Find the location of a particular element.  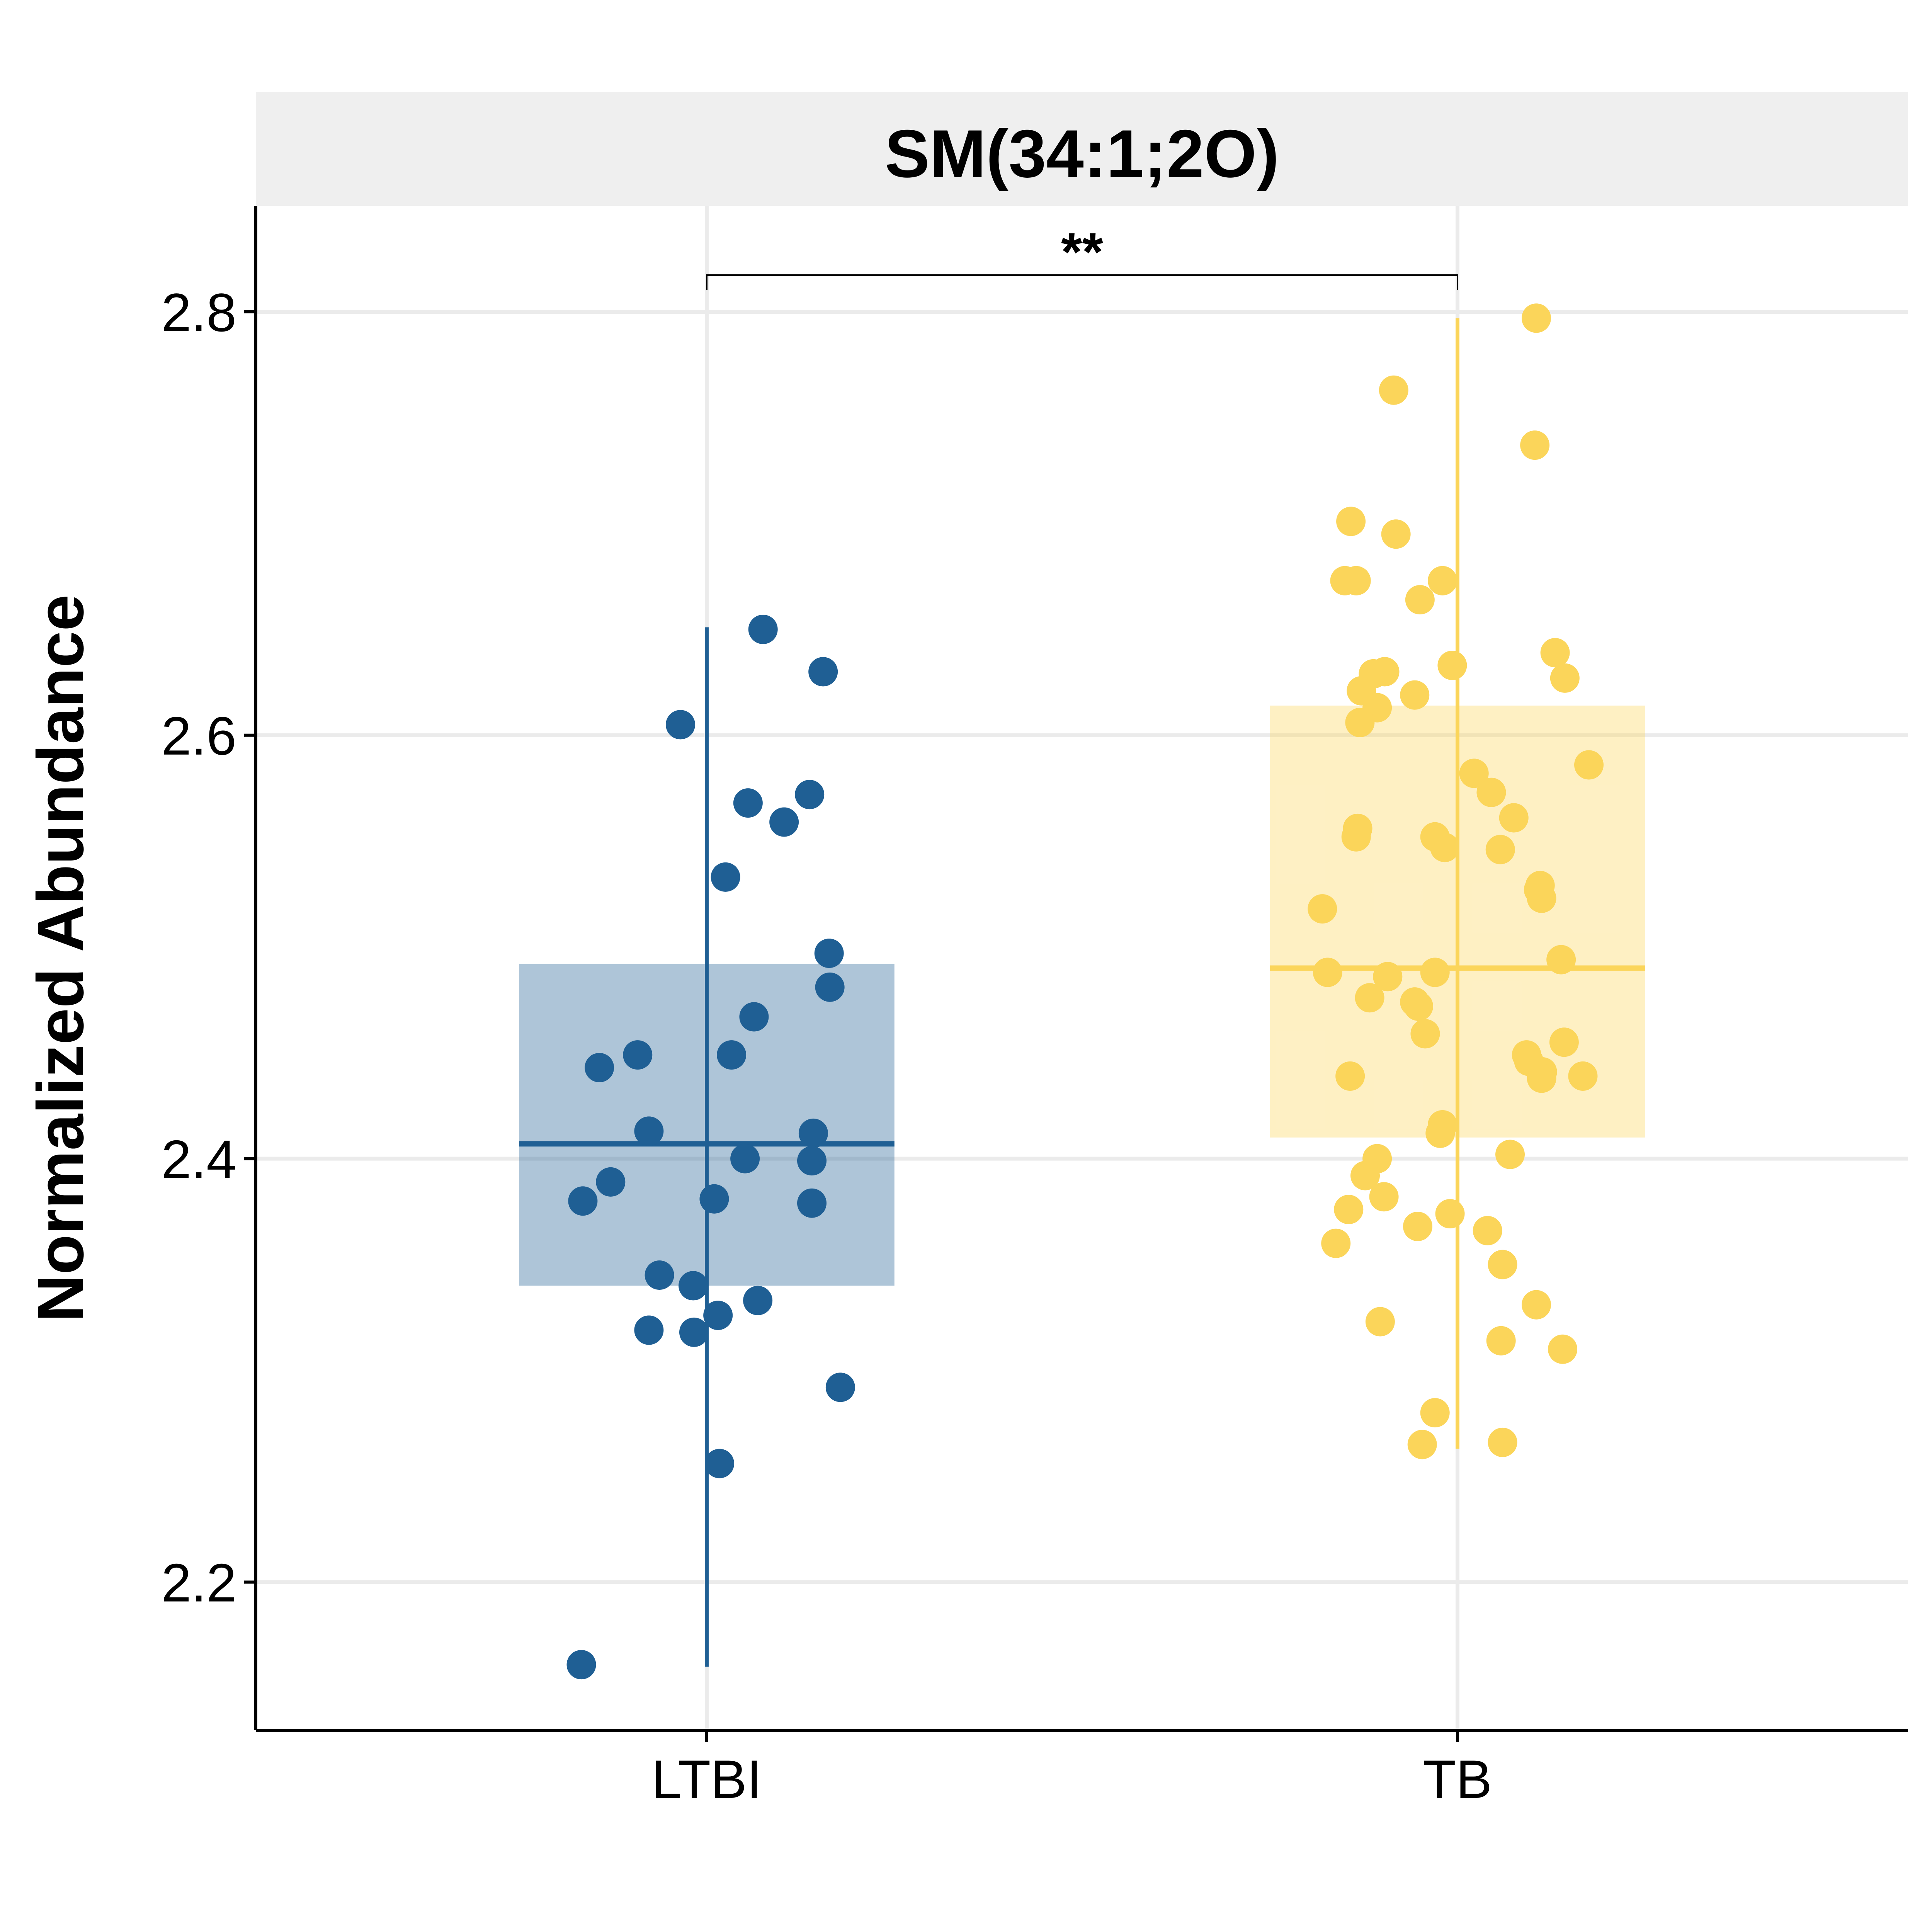

significance-bracket: ** is located at coordinates (1082, 255).